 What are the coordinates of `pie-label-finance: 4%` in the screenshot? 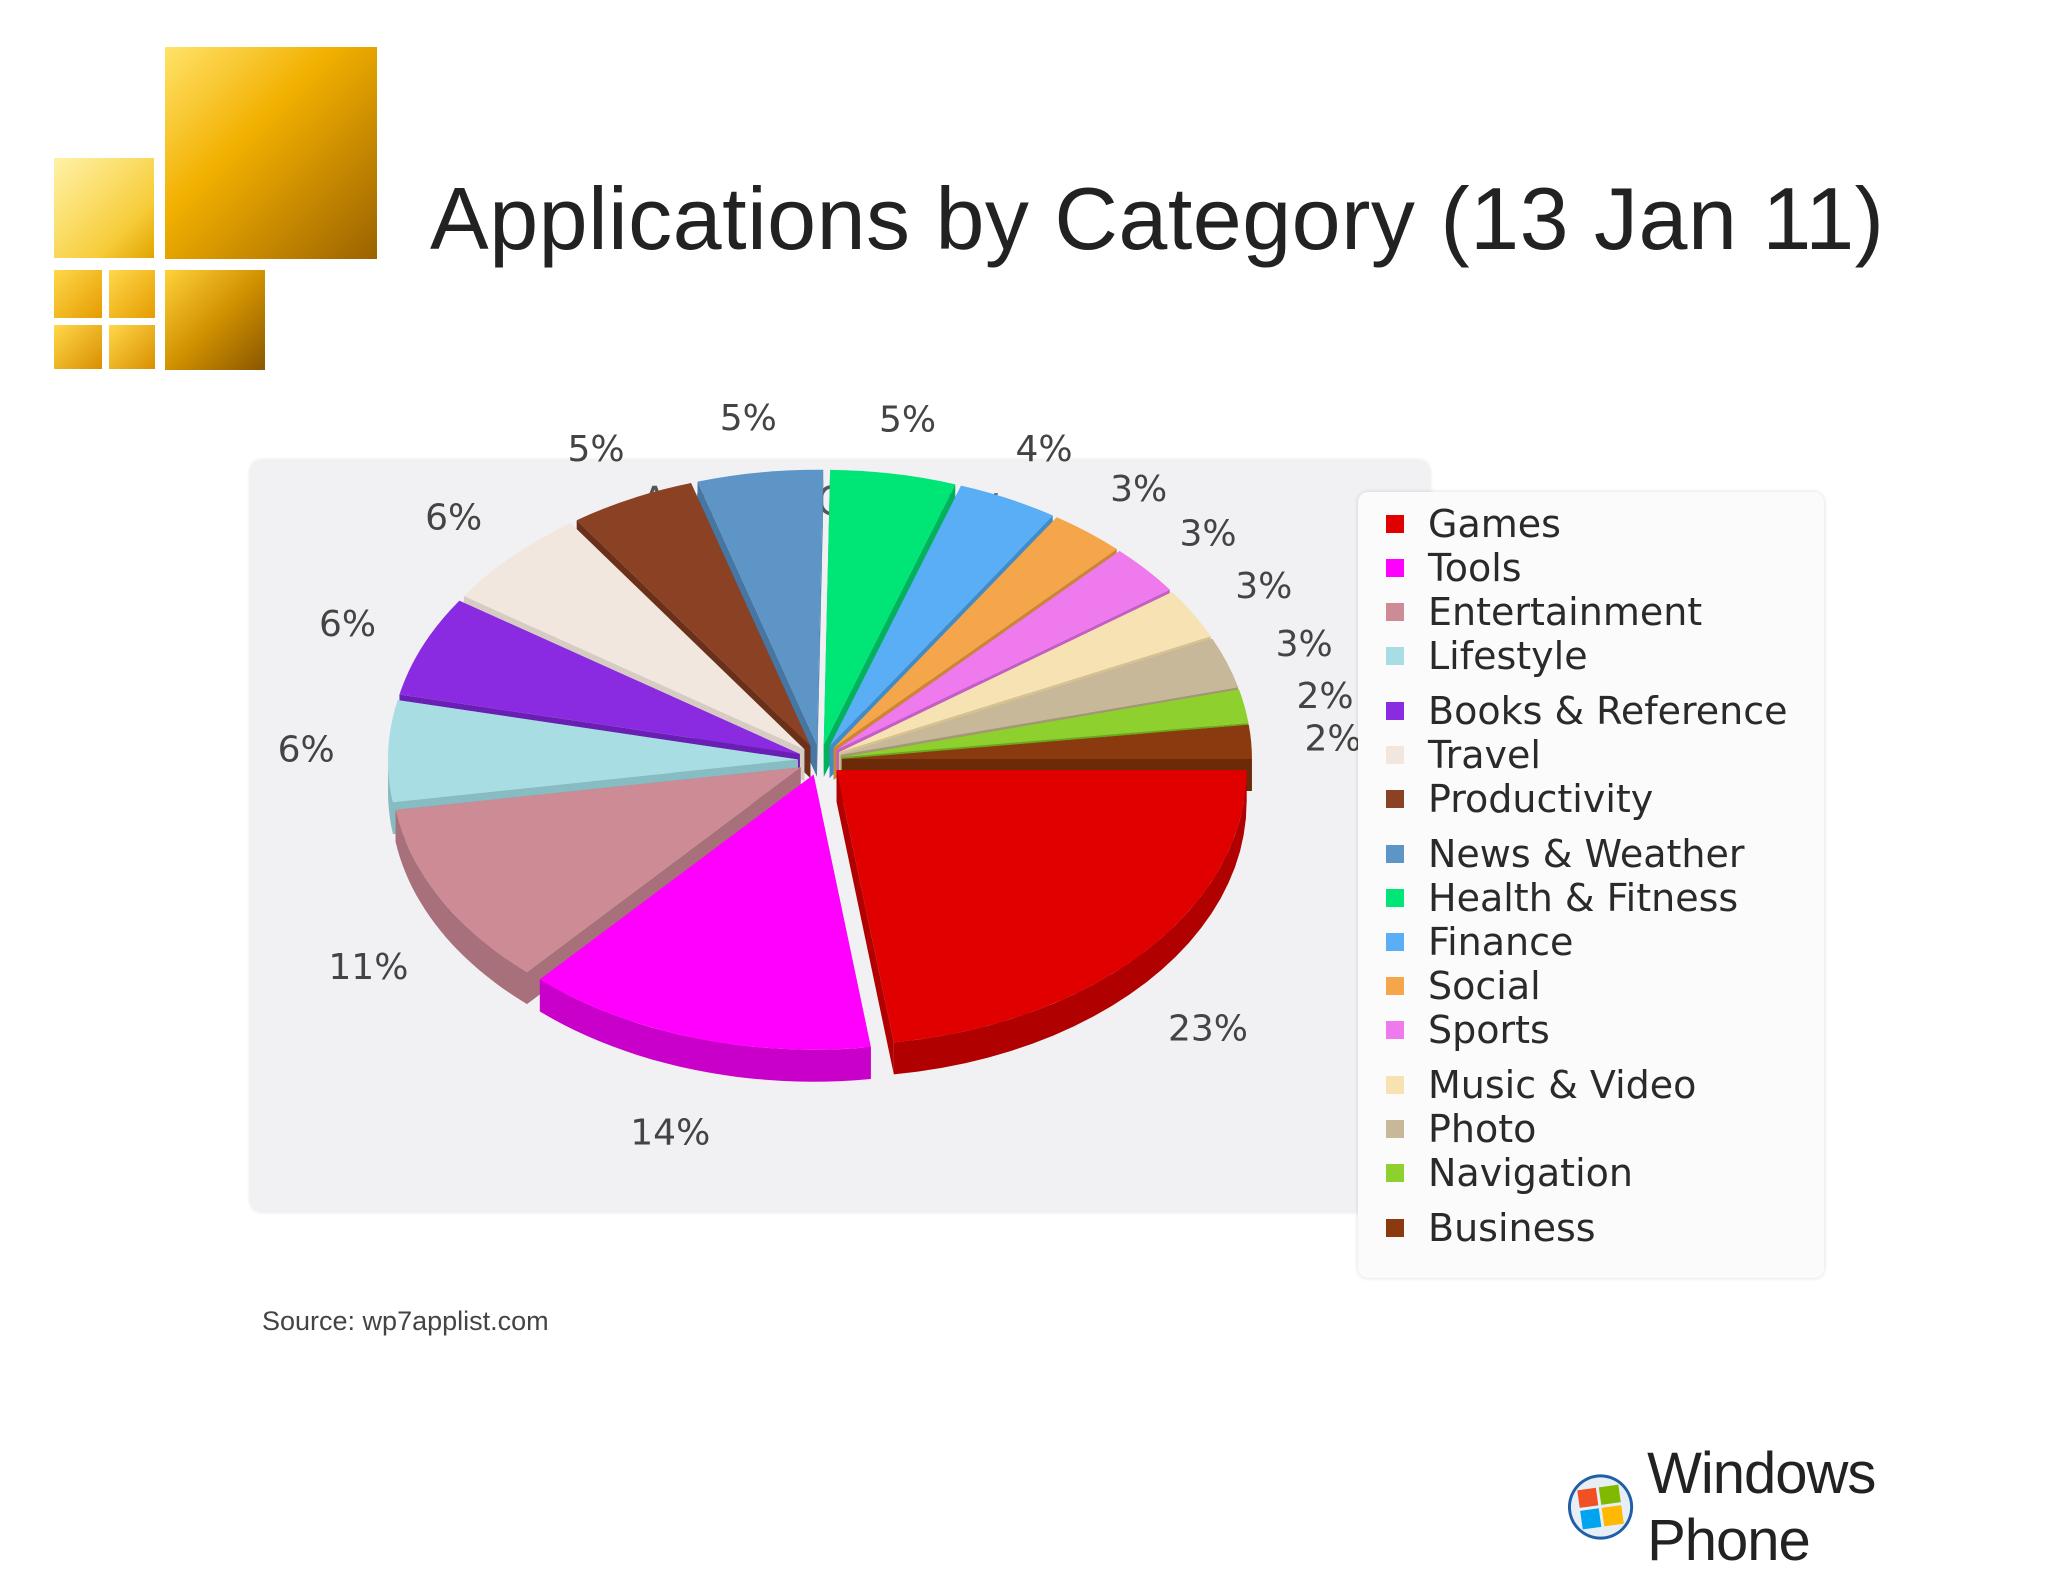 It's located at (1043, 449).